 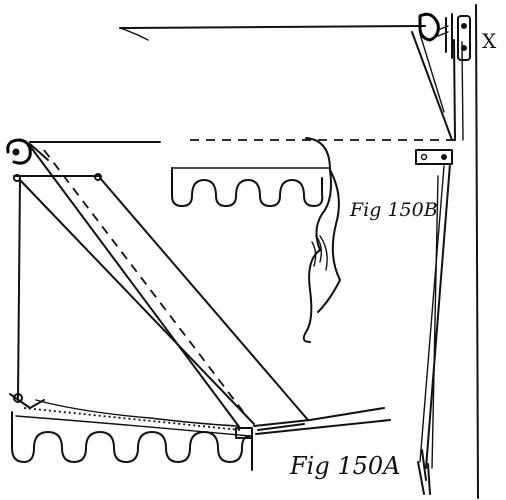 I want to click on top-bracket-icon, so click(x=444, y=36).